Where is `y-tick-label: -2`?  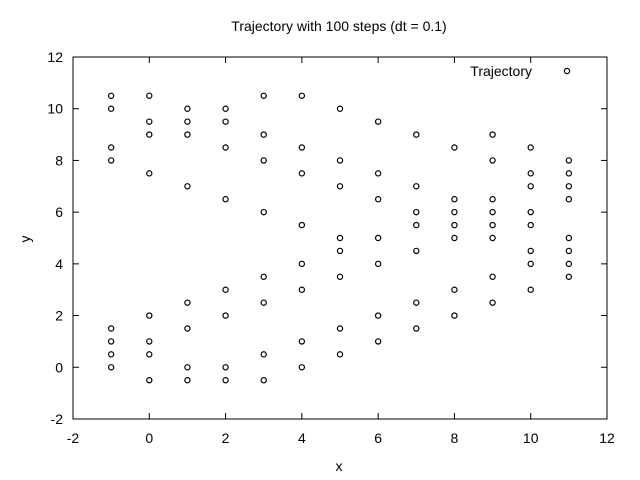 y-tick-label: -2 is located at coordinates (57, 419).